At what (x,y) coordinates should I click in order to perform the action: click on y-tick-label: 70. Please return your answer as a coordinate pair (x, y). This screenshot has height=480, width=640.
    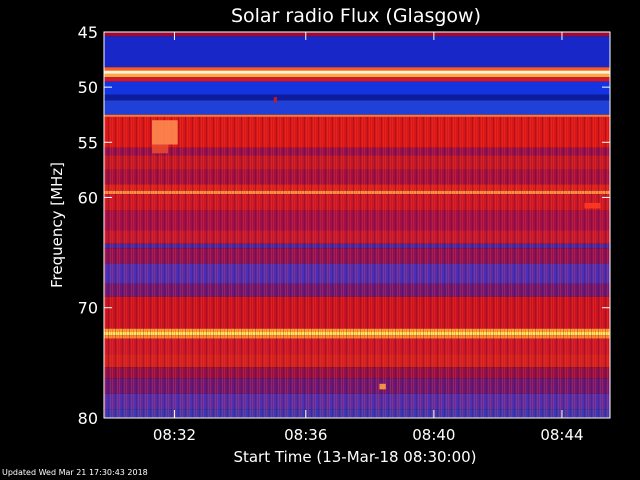
    Looking at the image, I should click on (88, 308).